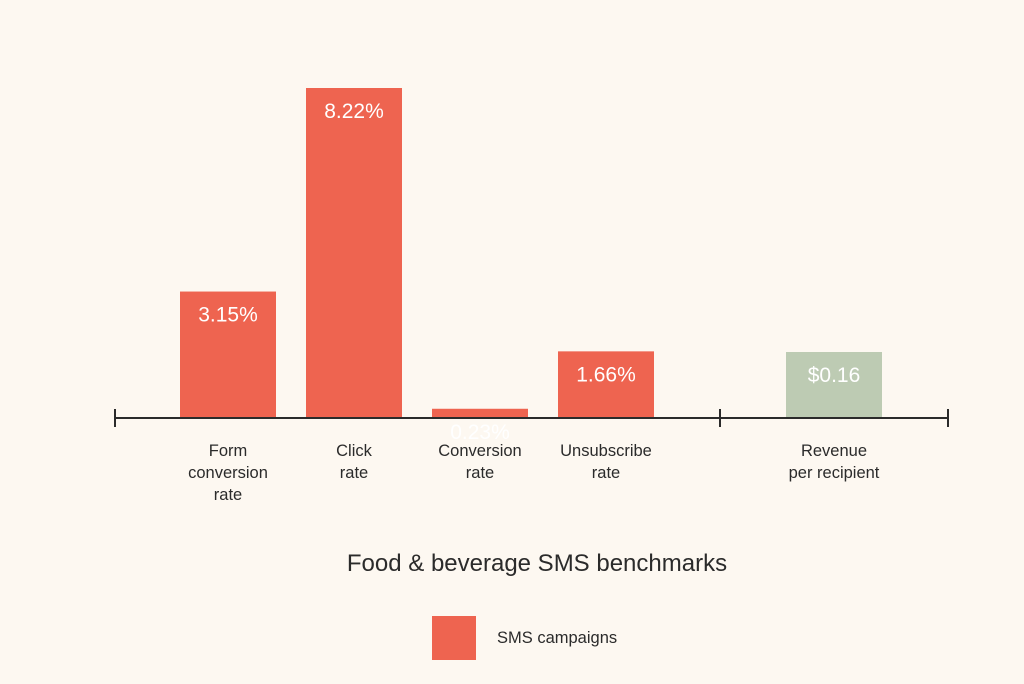 The height and width of the screenshot is (684, 1024). I want to click on category-label-line: Unsubscribe, so click(606, 451).